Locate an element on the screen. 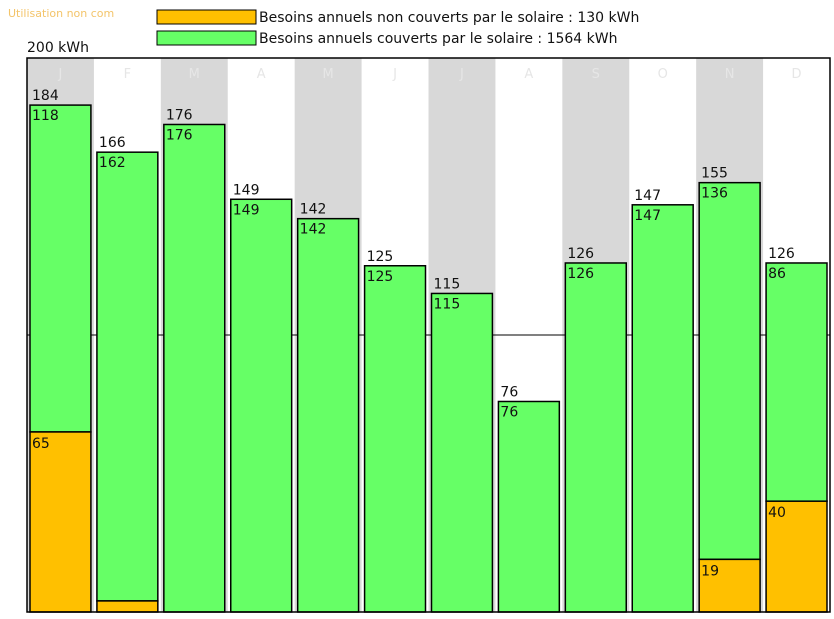 The height and width of the screenshot is (619, 834). total-label: 184 is located at coordinates (45, 96).